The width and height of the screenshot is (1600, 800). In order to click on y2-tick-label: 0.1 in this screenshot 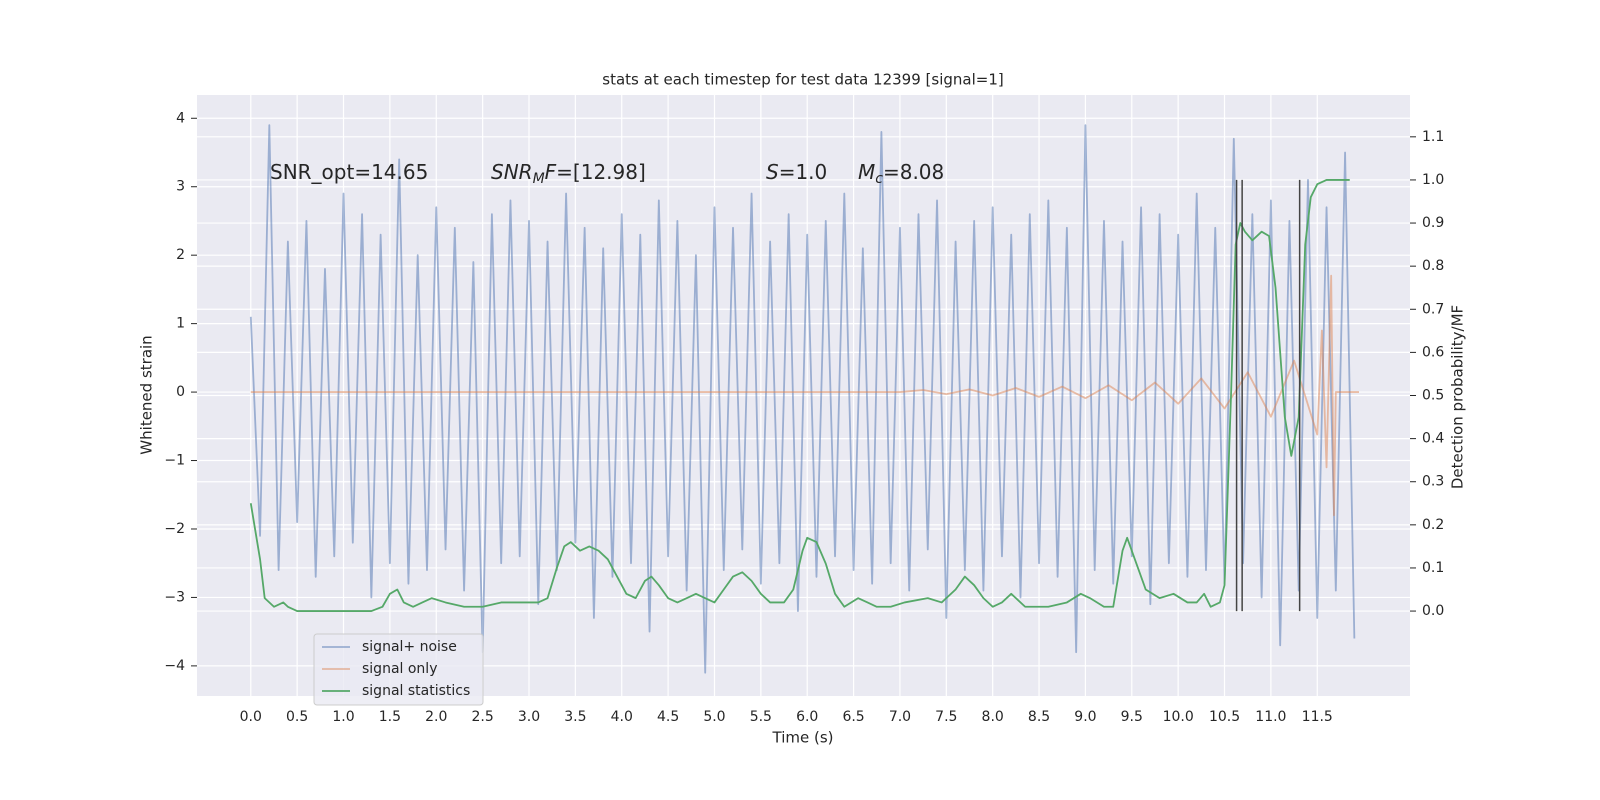, I will do `click(1433, 568)`.